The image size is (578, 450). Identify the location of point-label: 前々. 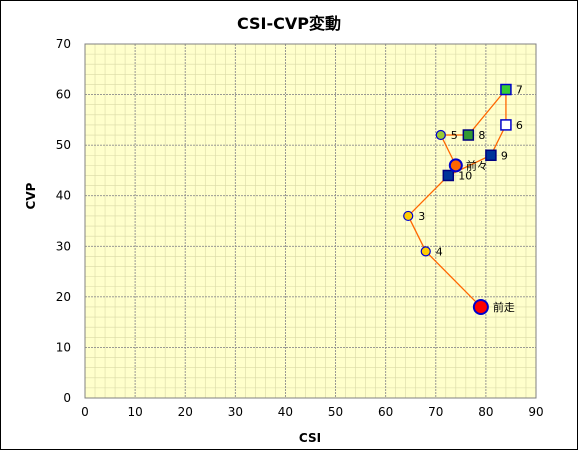
(477, 165).